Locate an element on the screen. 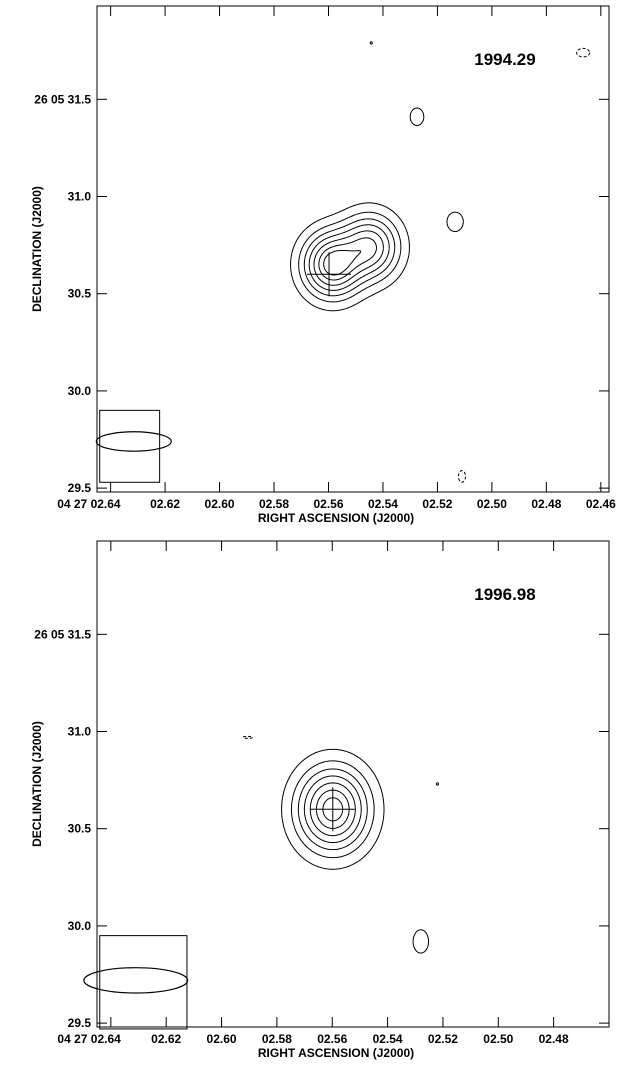 This screenshot has width=620, height=1078. source-contours is located at coordinates (325, 881).